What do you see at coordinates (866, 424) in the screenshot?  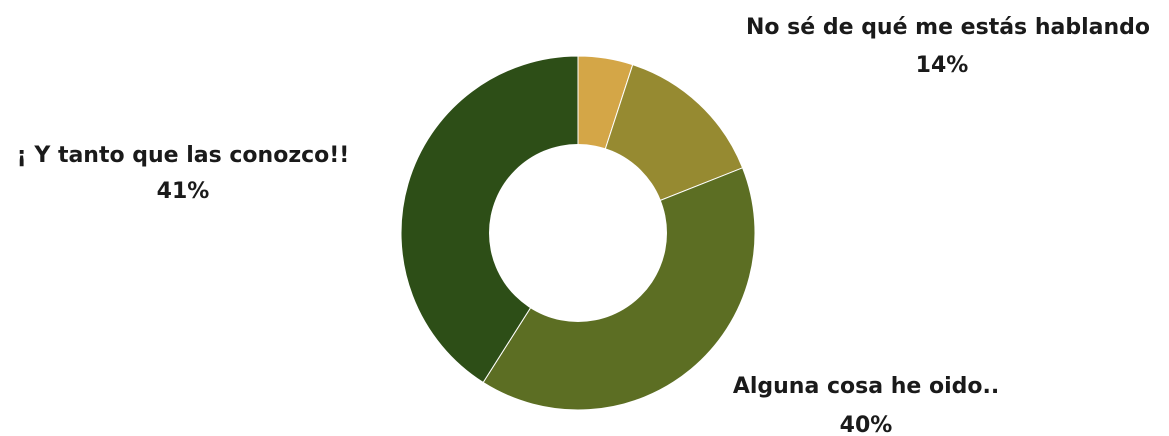 I see `value-alguna-cosa: 40%` at bounding box center [866, 424].